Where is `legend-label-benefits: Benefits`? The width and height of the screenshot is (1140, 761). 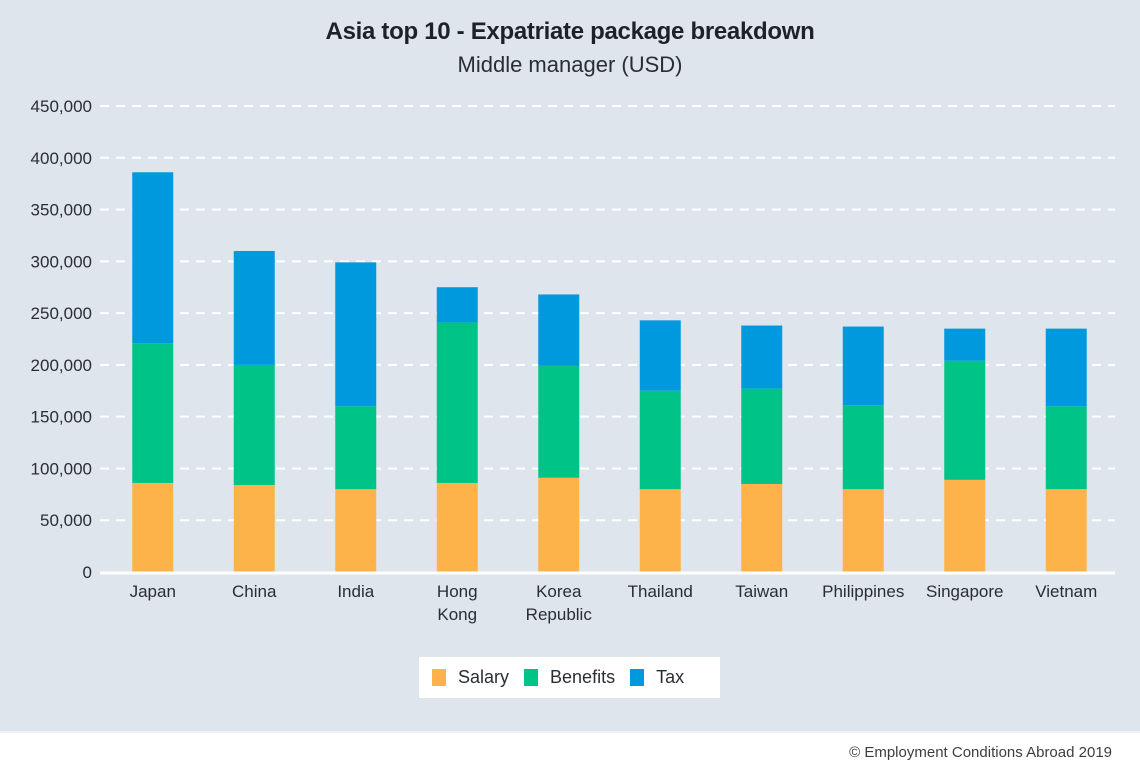
legend-label-benefits: Benefits is located at coordinates (583, 677).